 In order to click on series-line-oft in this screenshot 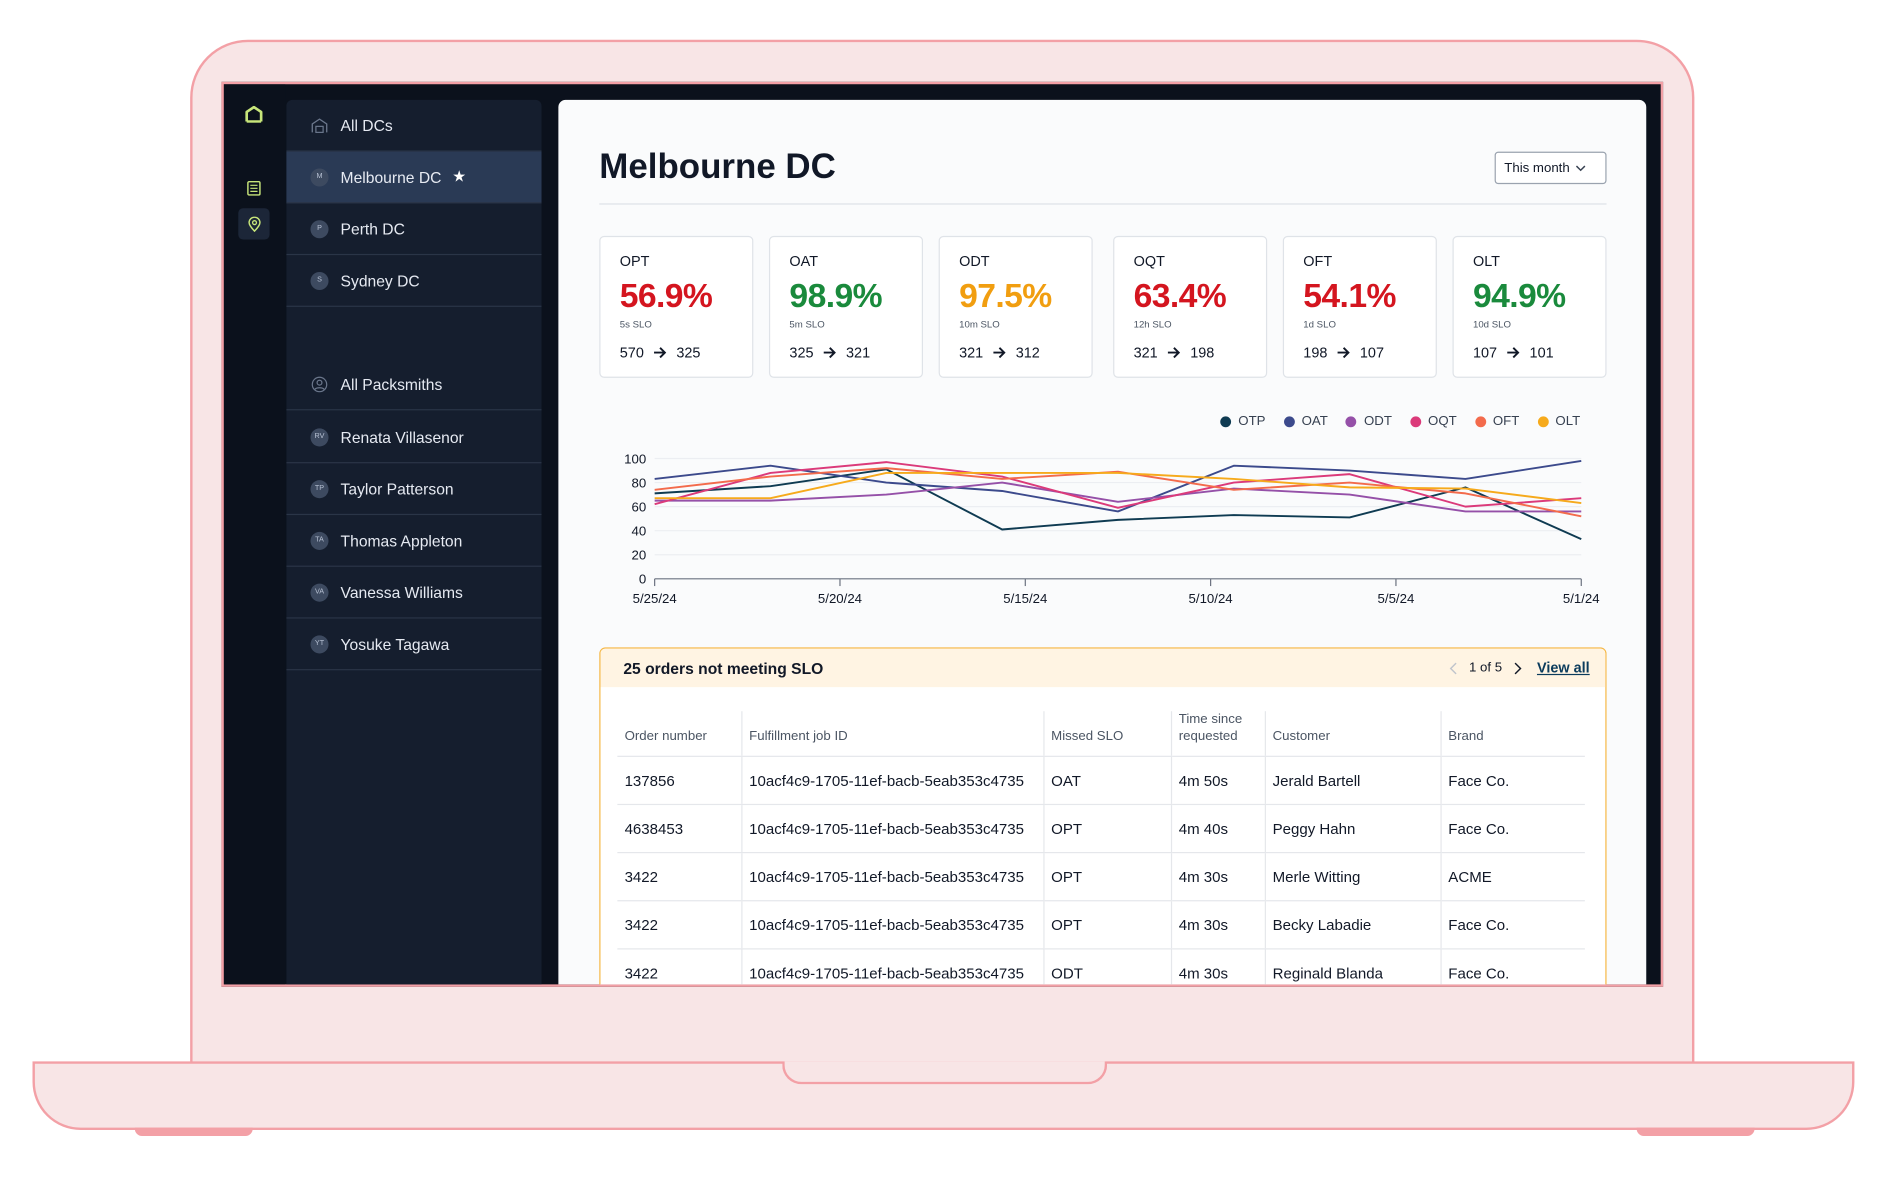, I will do `click(1118, 492)`.